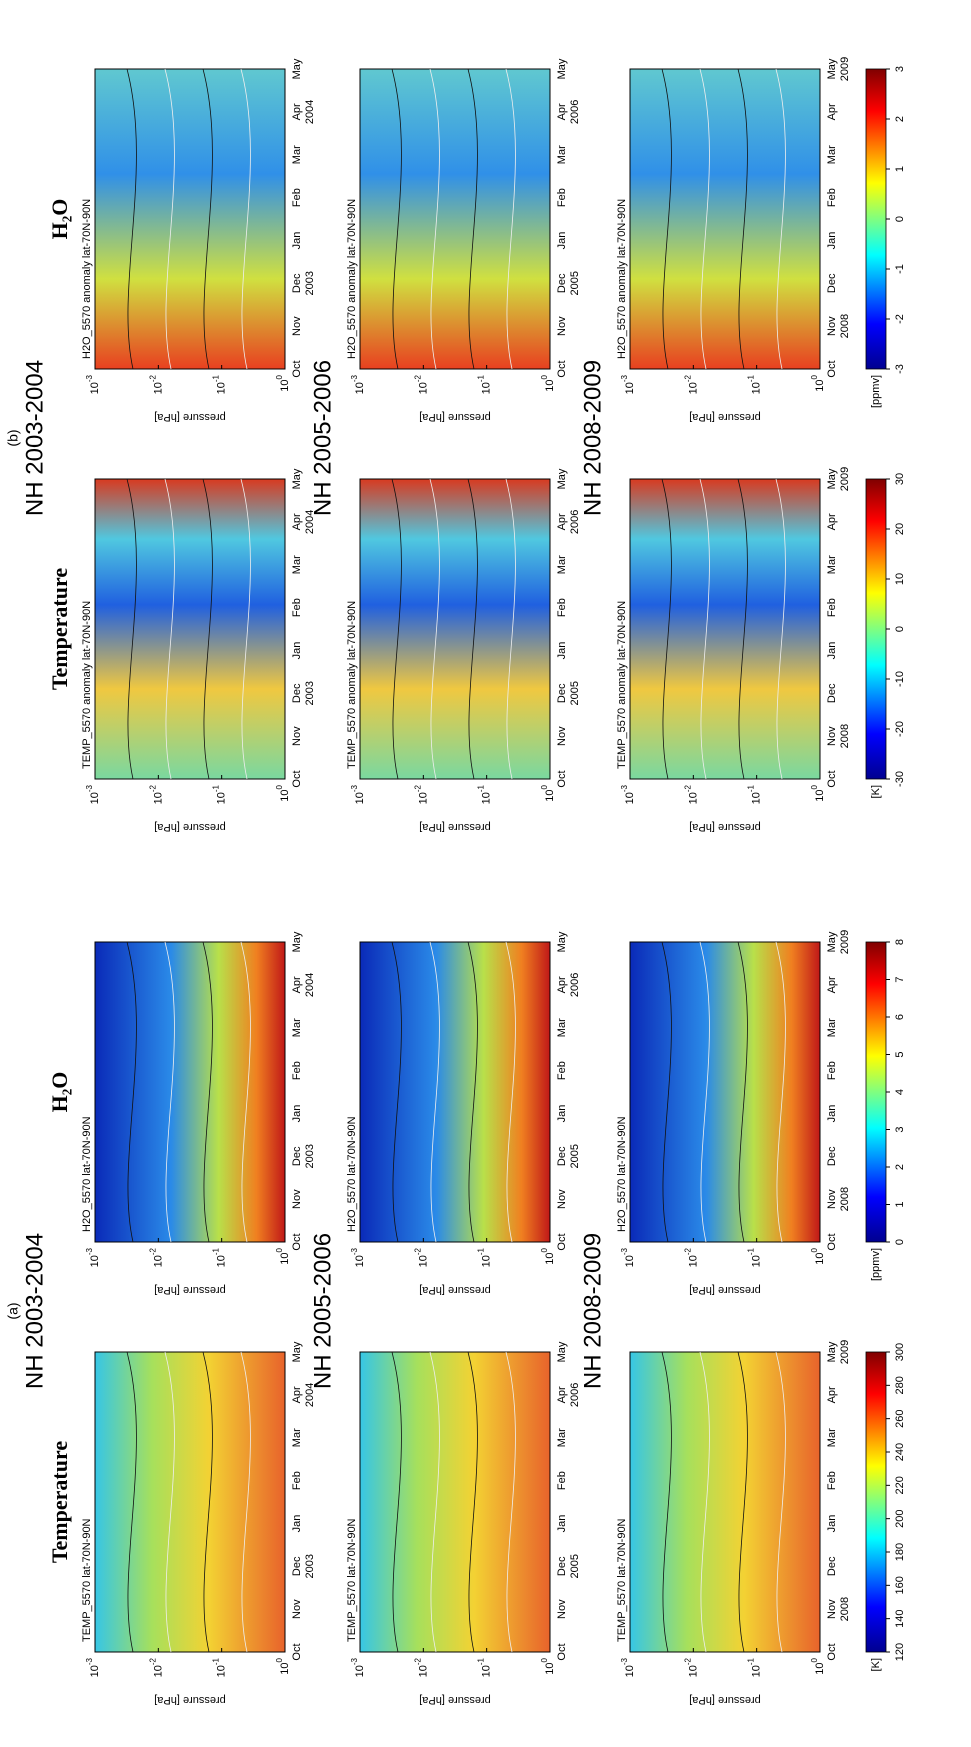  Describe the element at coordinates (900, 979) in the screenshot. I see `colorbar-tick-label: 7` at that location.